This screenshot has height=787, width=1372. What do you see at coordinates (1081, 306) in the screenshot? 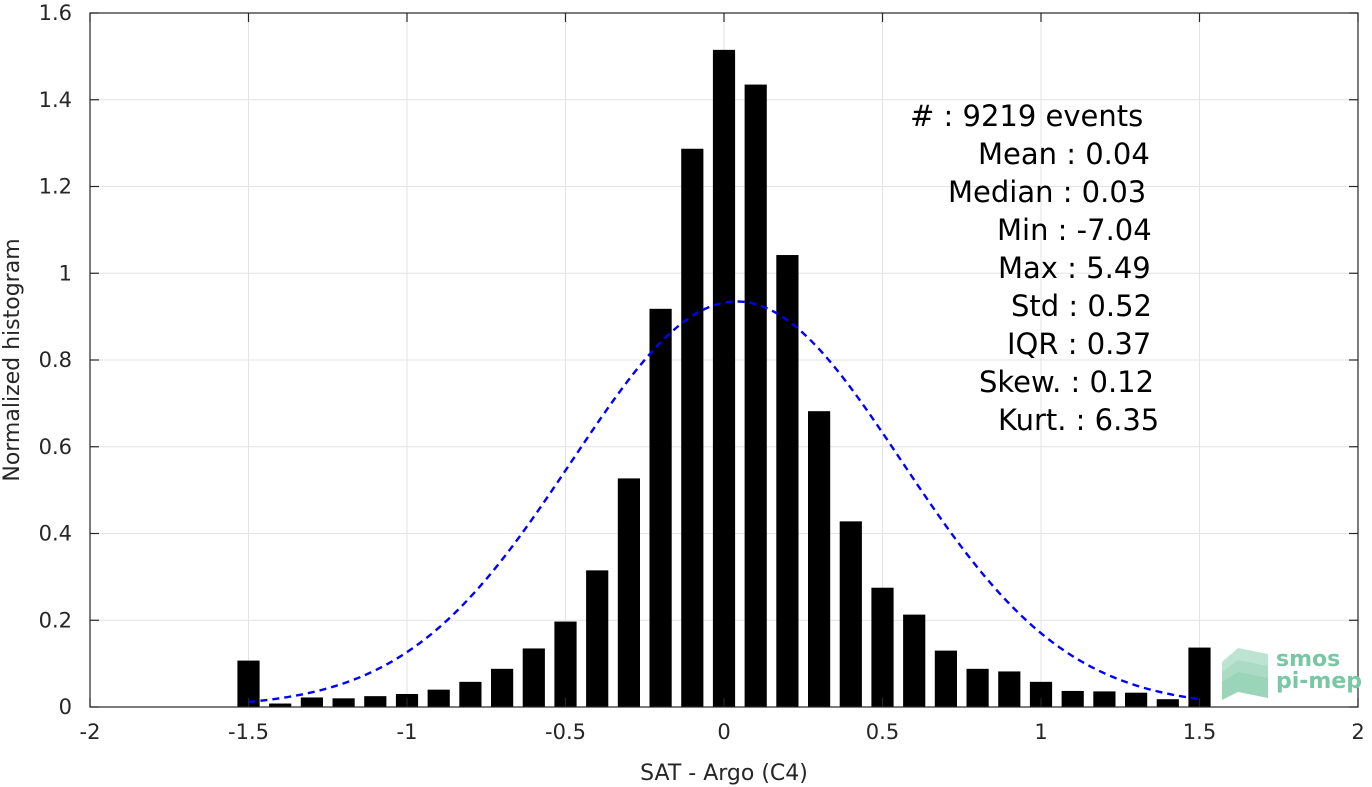
I see `stat-line: Std : 0.52` at bounding box center [1081, 306].